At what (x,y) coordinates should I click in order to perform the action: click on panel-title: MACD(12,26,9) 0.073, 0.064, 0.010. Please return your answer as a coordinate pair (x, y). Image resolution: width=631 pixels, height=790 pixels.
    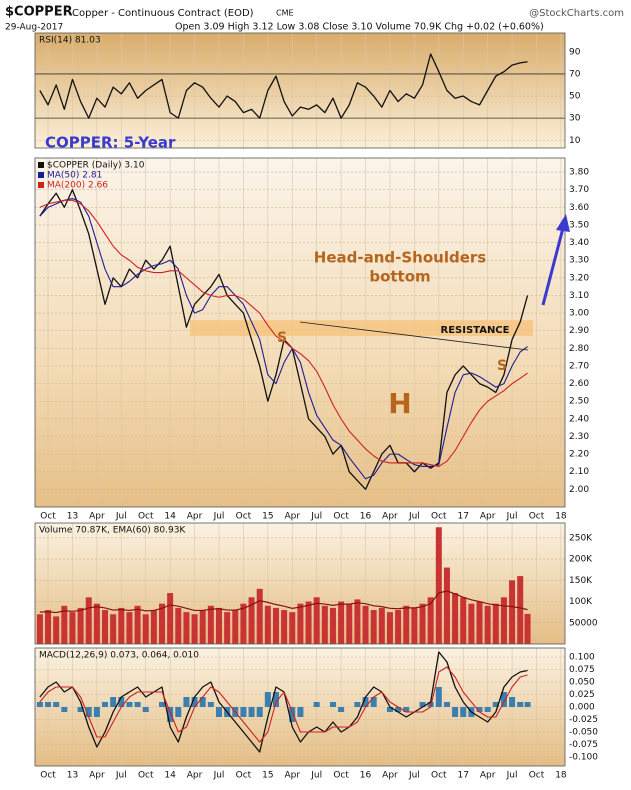
    Looking at the image, I should click on (119, 656).